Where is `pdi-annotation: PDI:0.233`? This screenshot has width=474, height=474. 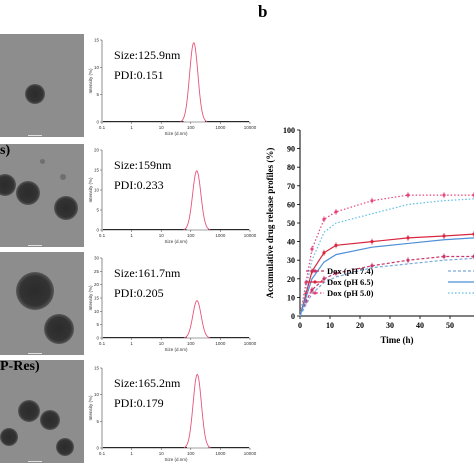 pdi-annotation: PDI:0.233 is located at coordinates (139, 185).